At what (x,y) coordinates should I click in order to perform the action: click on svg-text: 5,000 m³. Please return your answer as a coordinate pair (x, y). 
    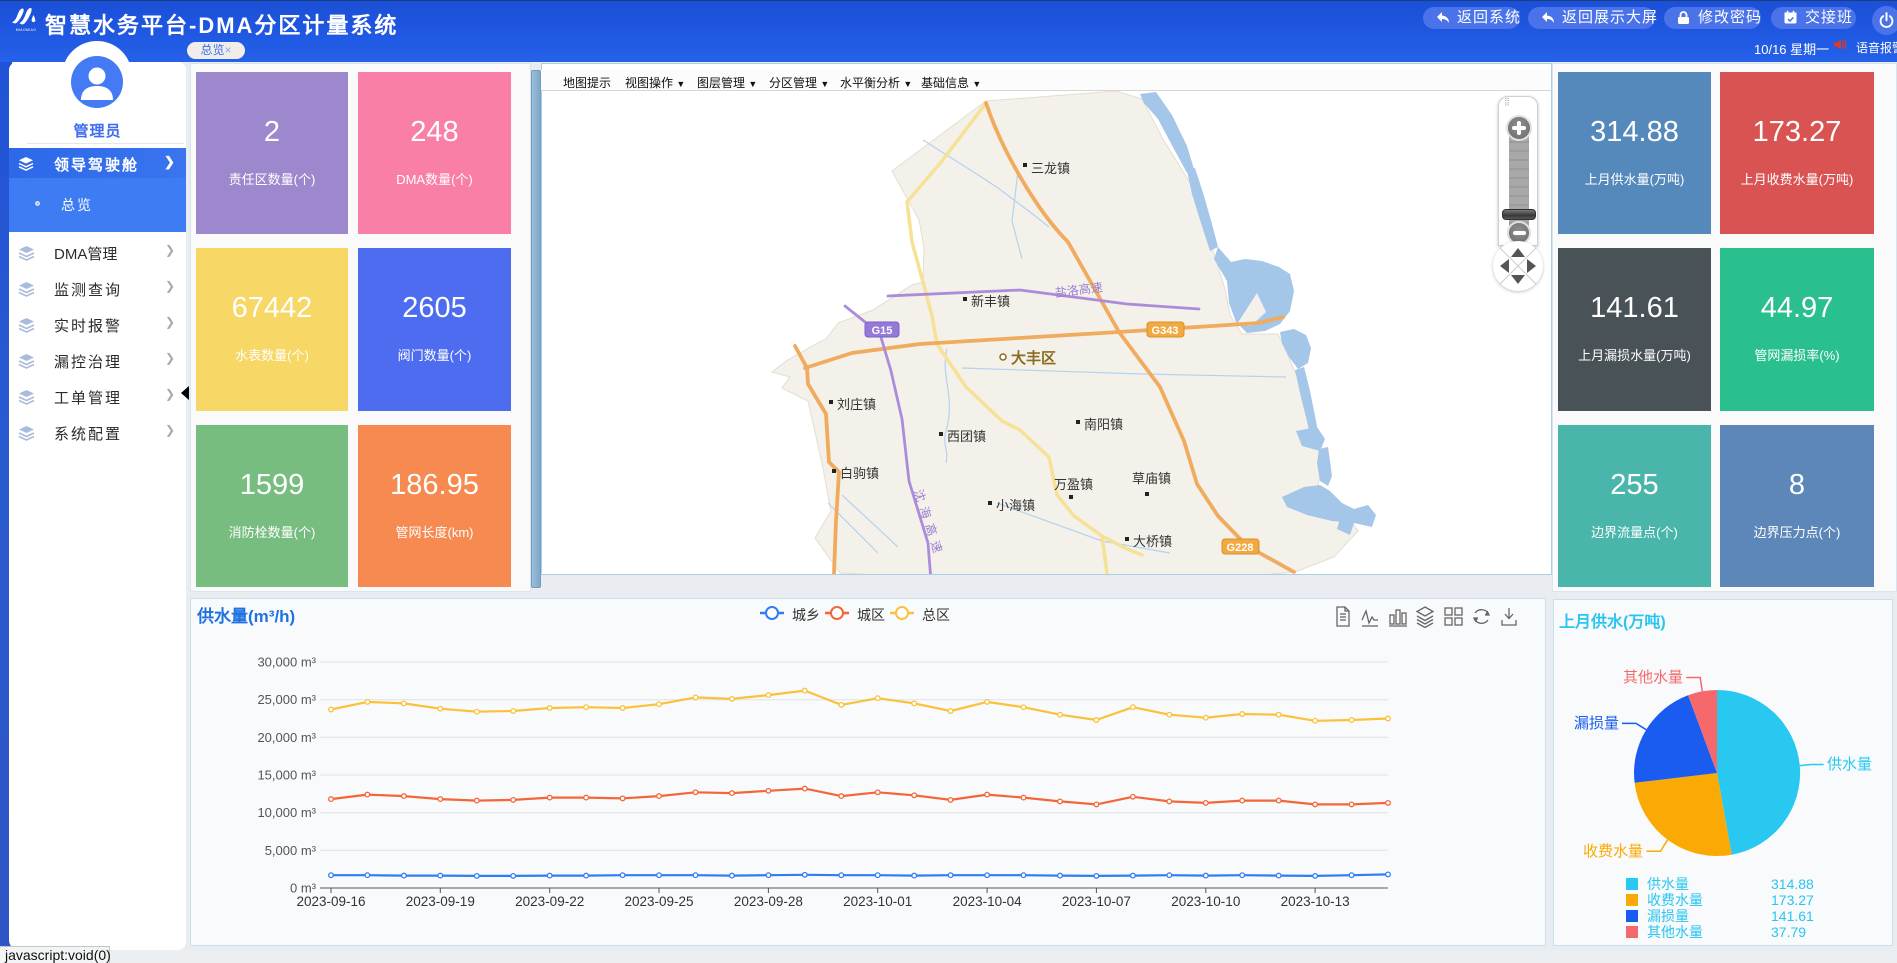
    Looking at the image, I should click on (291, 850).